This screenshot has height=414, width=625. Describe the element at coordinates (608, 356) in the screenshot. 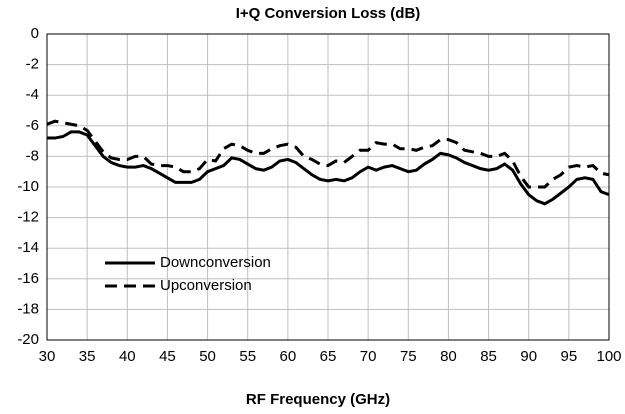

I see `x-tick-label: 100` at that location.